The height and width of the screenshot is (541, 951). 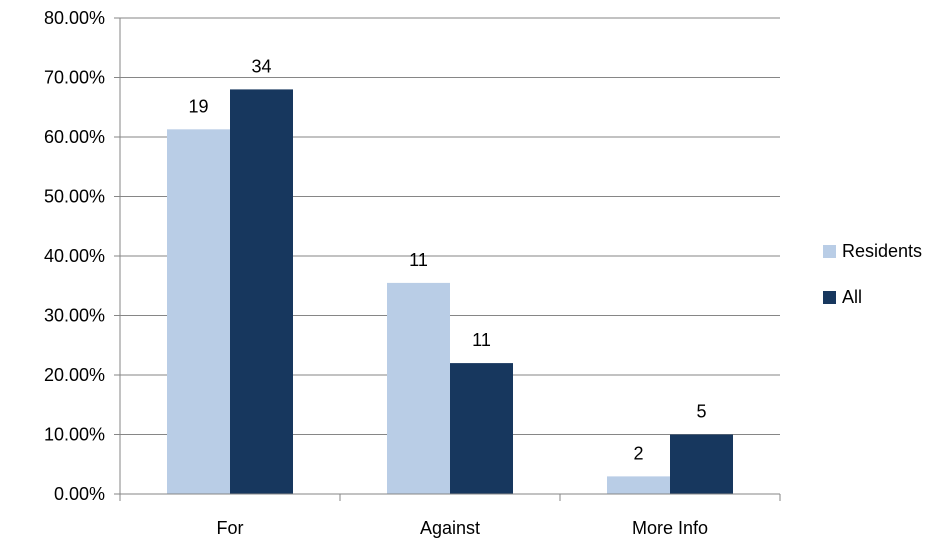 I want to click on x-axis-tick-labels: For Against More Info, so click(x=463, y=528).